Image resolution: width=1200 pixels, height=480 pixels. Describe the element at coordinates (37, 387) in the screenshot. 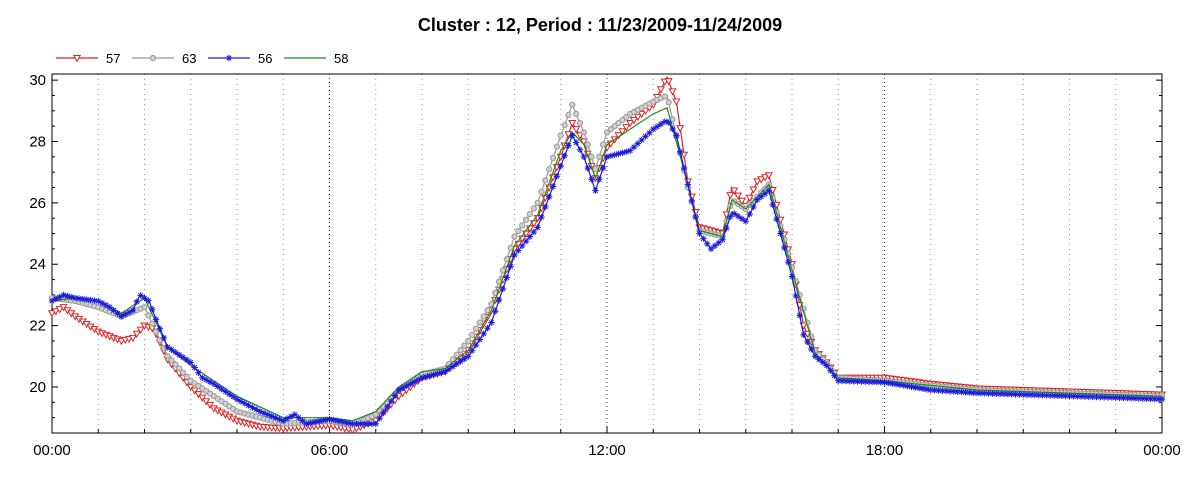

I see `y-tick-label: 20` at that location.